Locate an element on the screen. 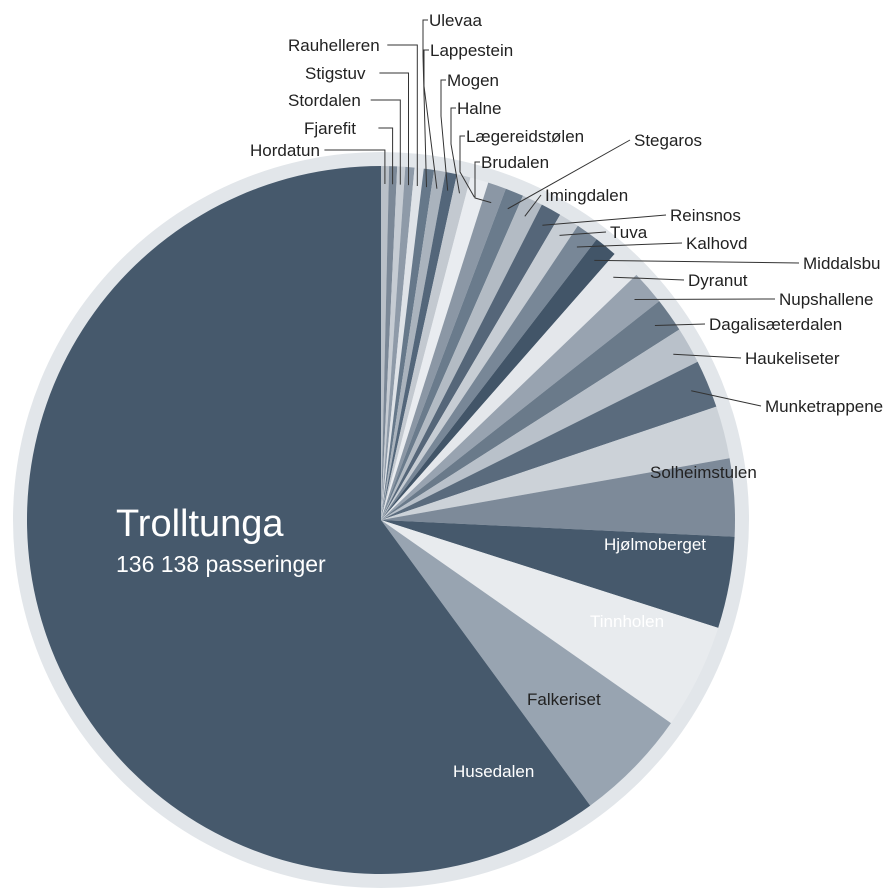 The height and width of the screenshot is (894, 891). slice-kalhovd is located at coordinates (489, 372).